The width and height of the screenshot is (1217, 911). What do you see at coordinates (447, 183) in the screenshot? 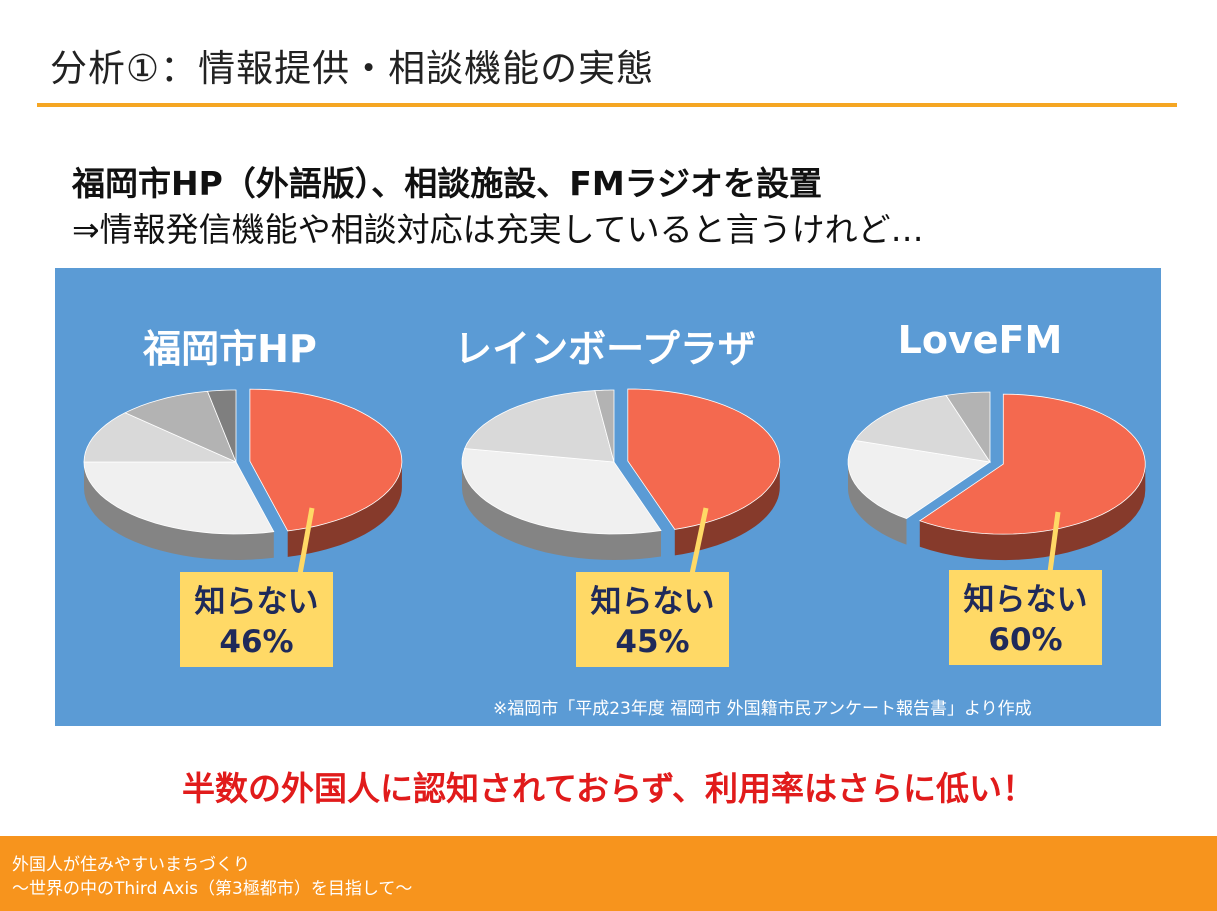
I see `headline: 福岡市HP（外語版）、相談施設、FMラジオを設置` at bounding box center [447, 183].